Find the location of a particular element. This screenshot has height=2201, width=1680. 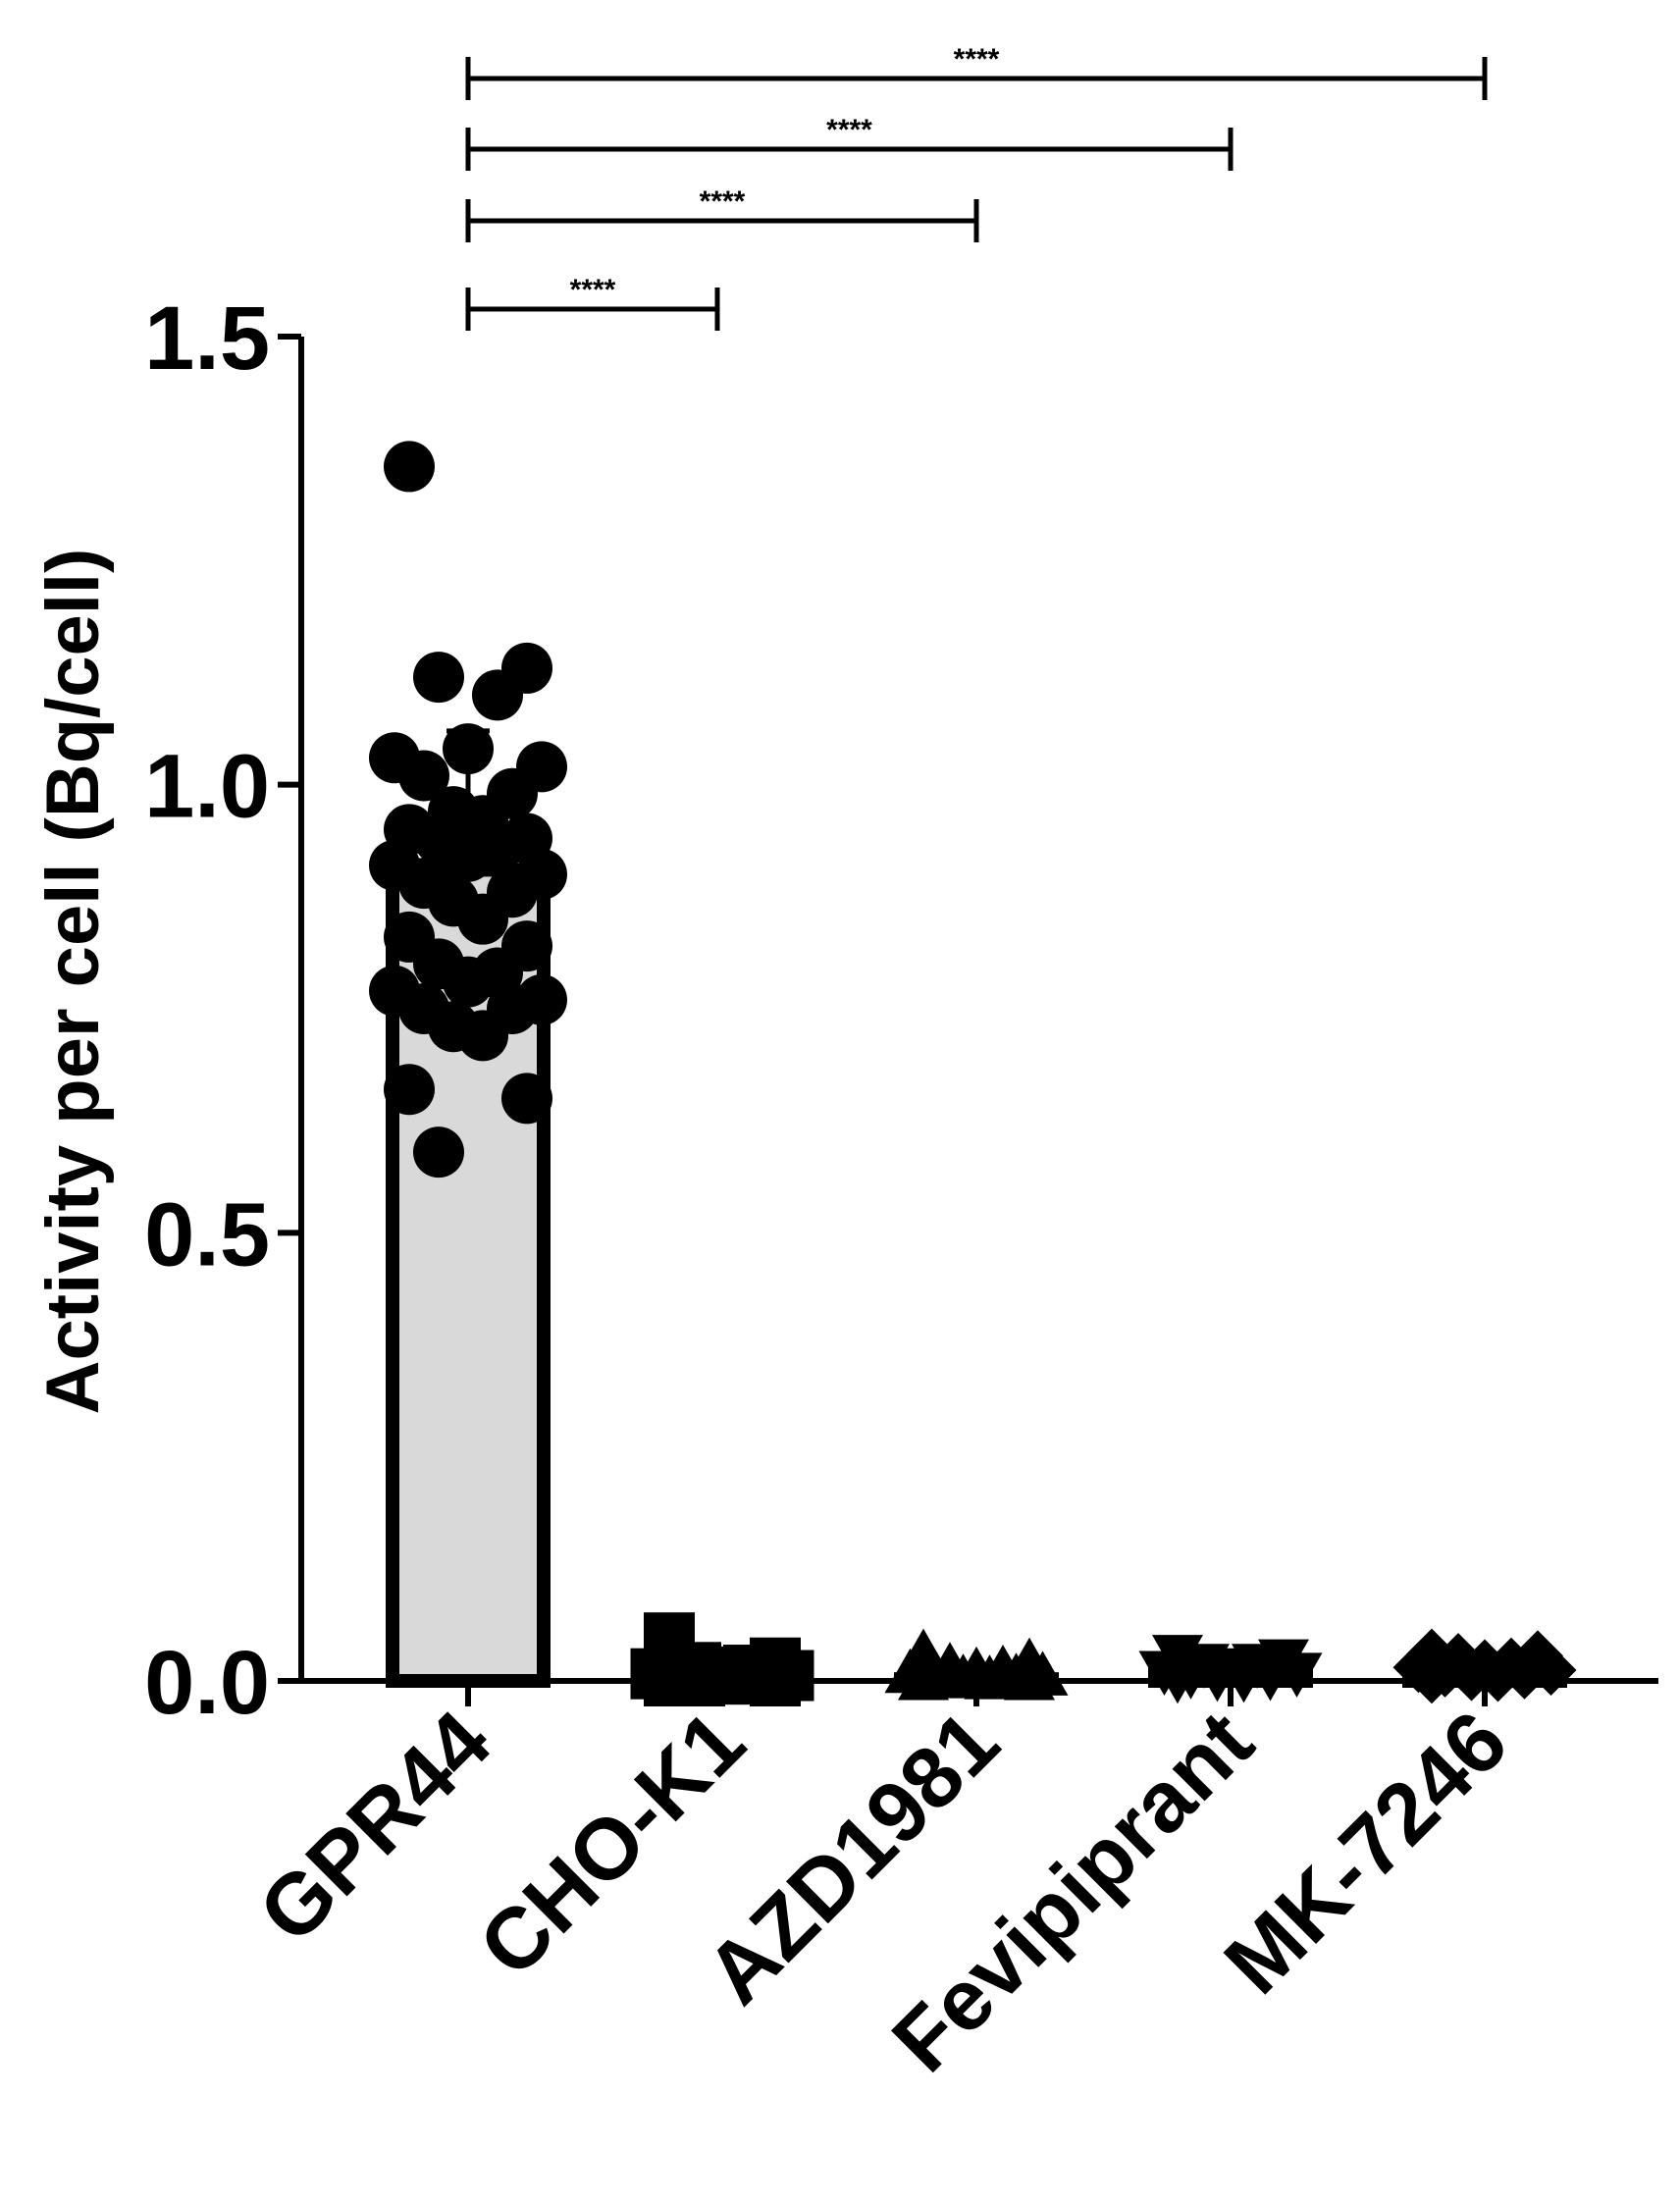

significance-brackets: **** **** **** **** is located at coordinates (976, 187).